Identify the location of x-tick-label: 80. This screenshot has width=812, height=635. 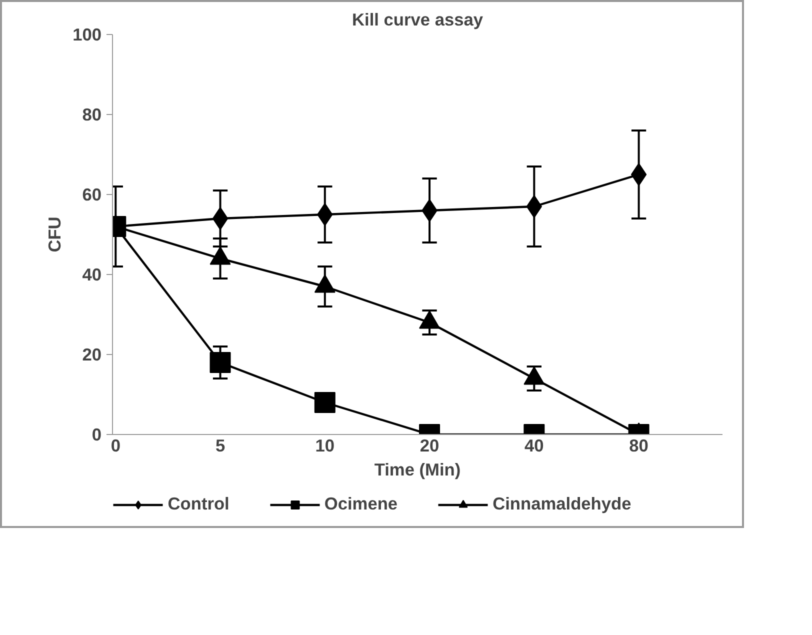
(638, 446).